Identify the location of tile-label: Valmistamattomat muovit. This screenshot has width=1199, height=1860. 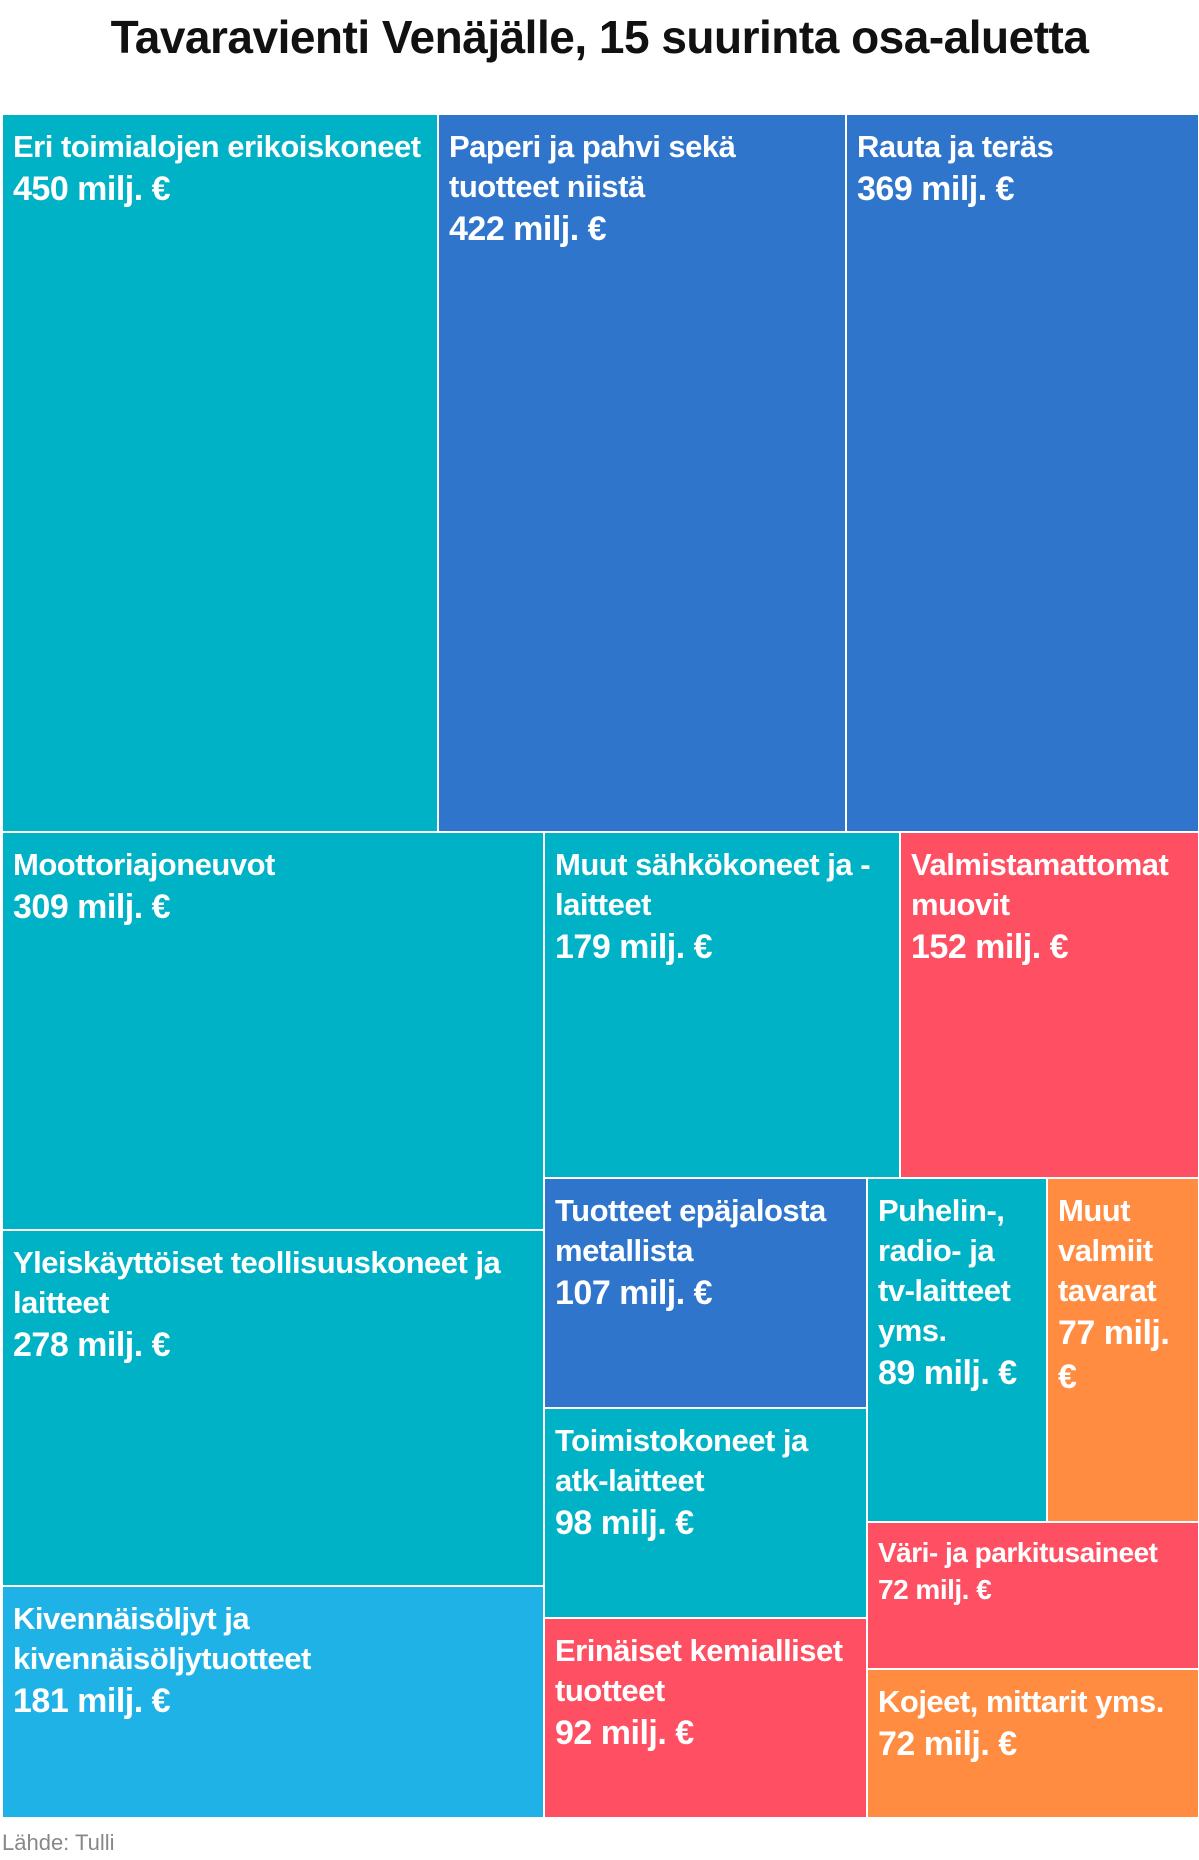
(1040, 884).